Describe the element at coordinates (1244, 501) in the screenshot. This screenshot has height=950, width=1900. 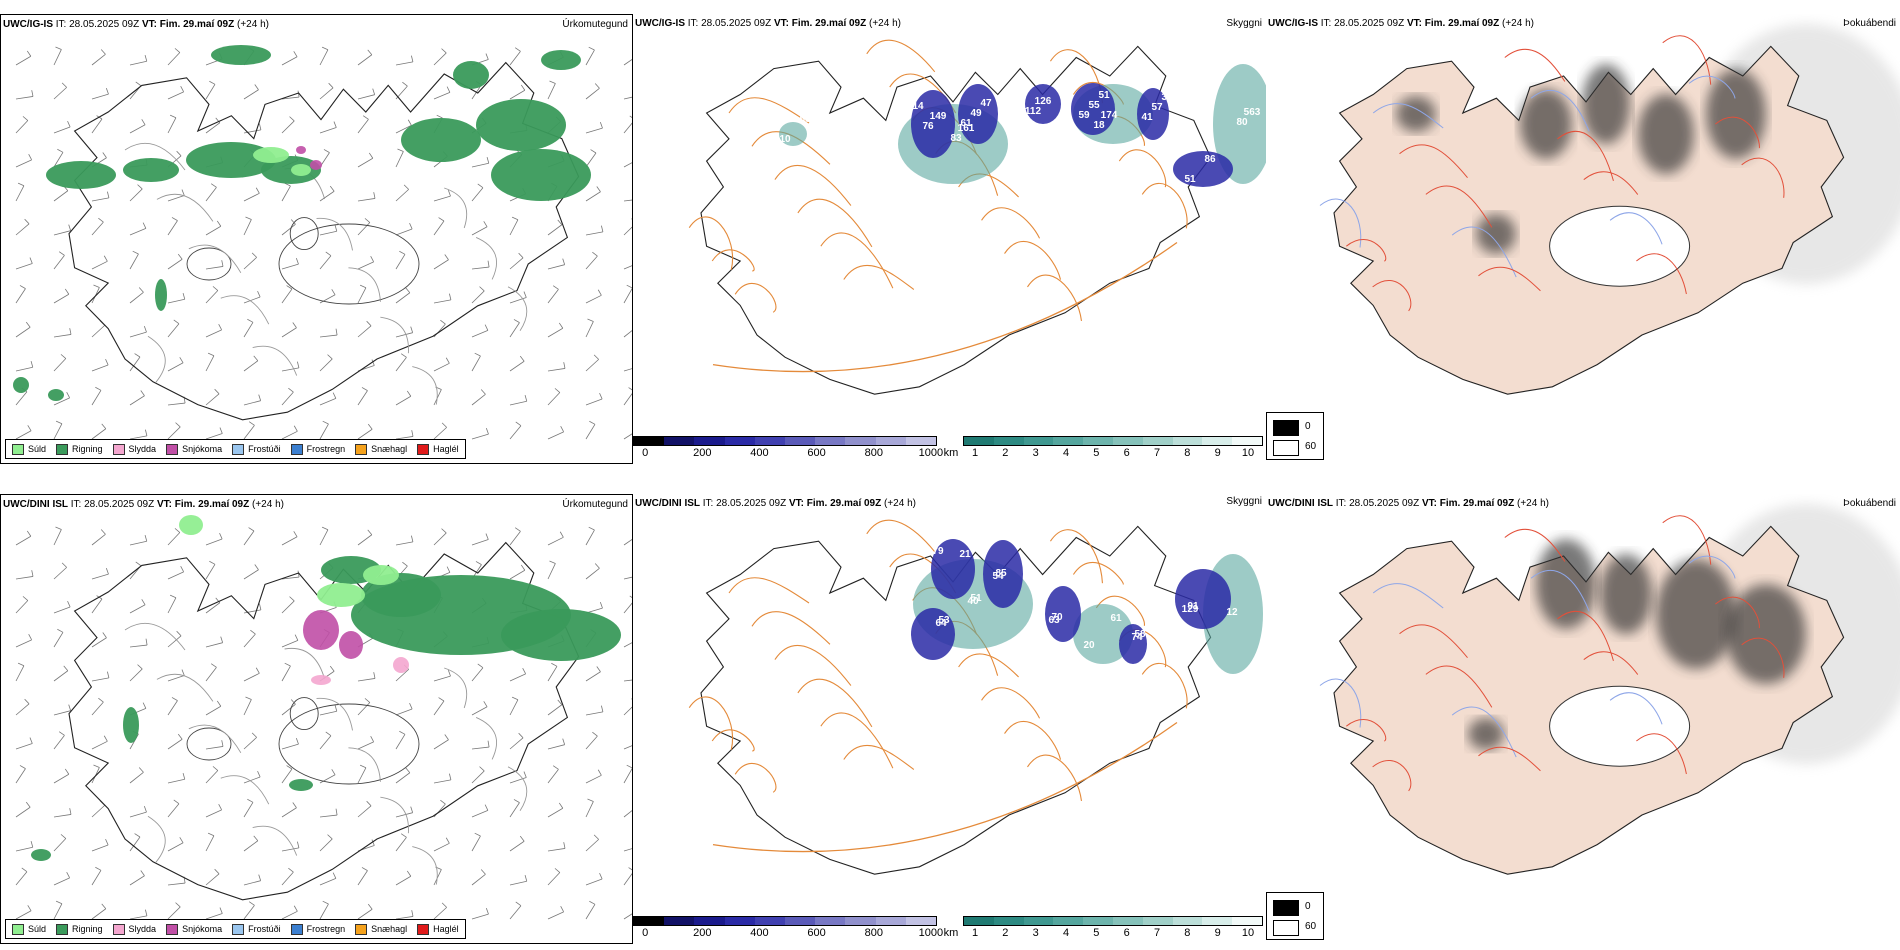
I see `panel-title: Skyggni` at that location.